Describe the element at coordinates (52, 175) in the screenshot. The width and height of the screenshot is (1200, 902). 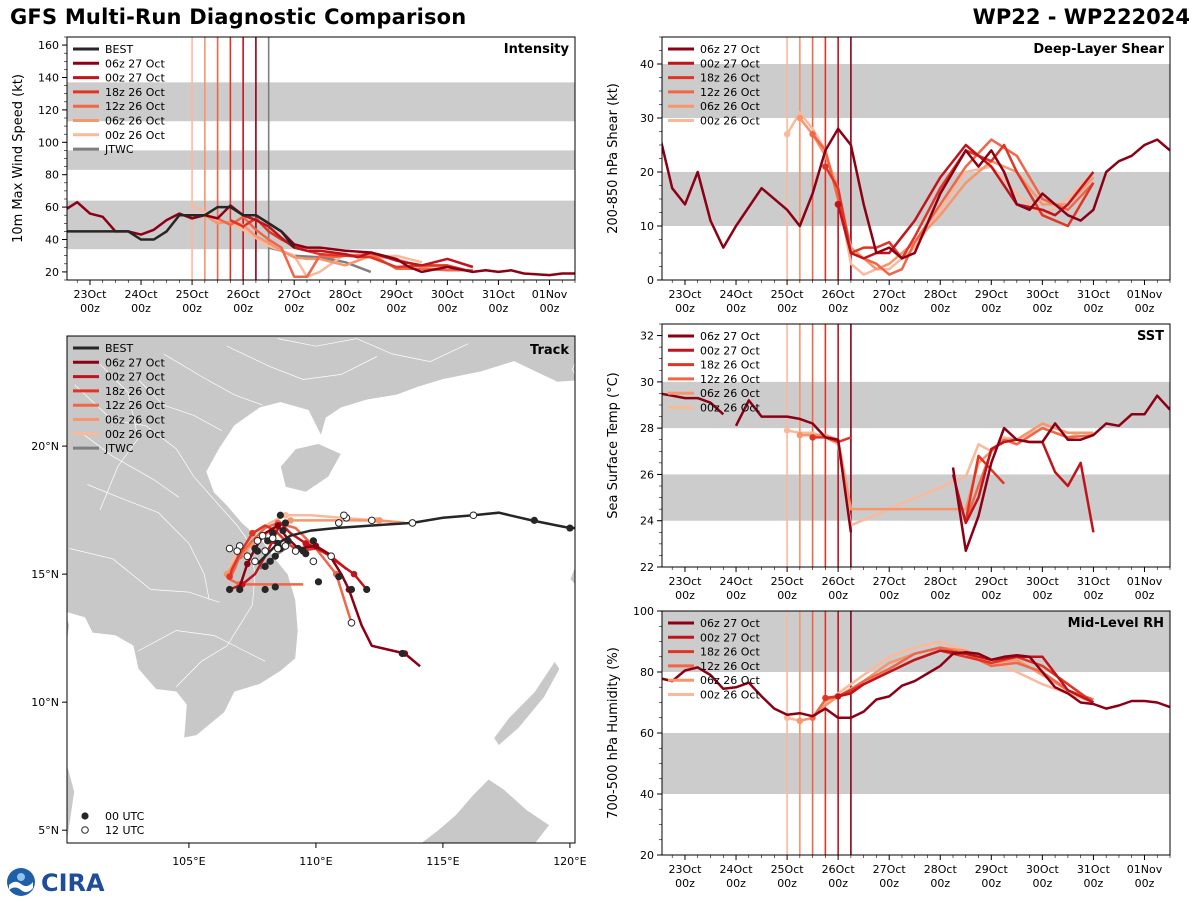
I see `intensity-ytick-label: 80` at that location.